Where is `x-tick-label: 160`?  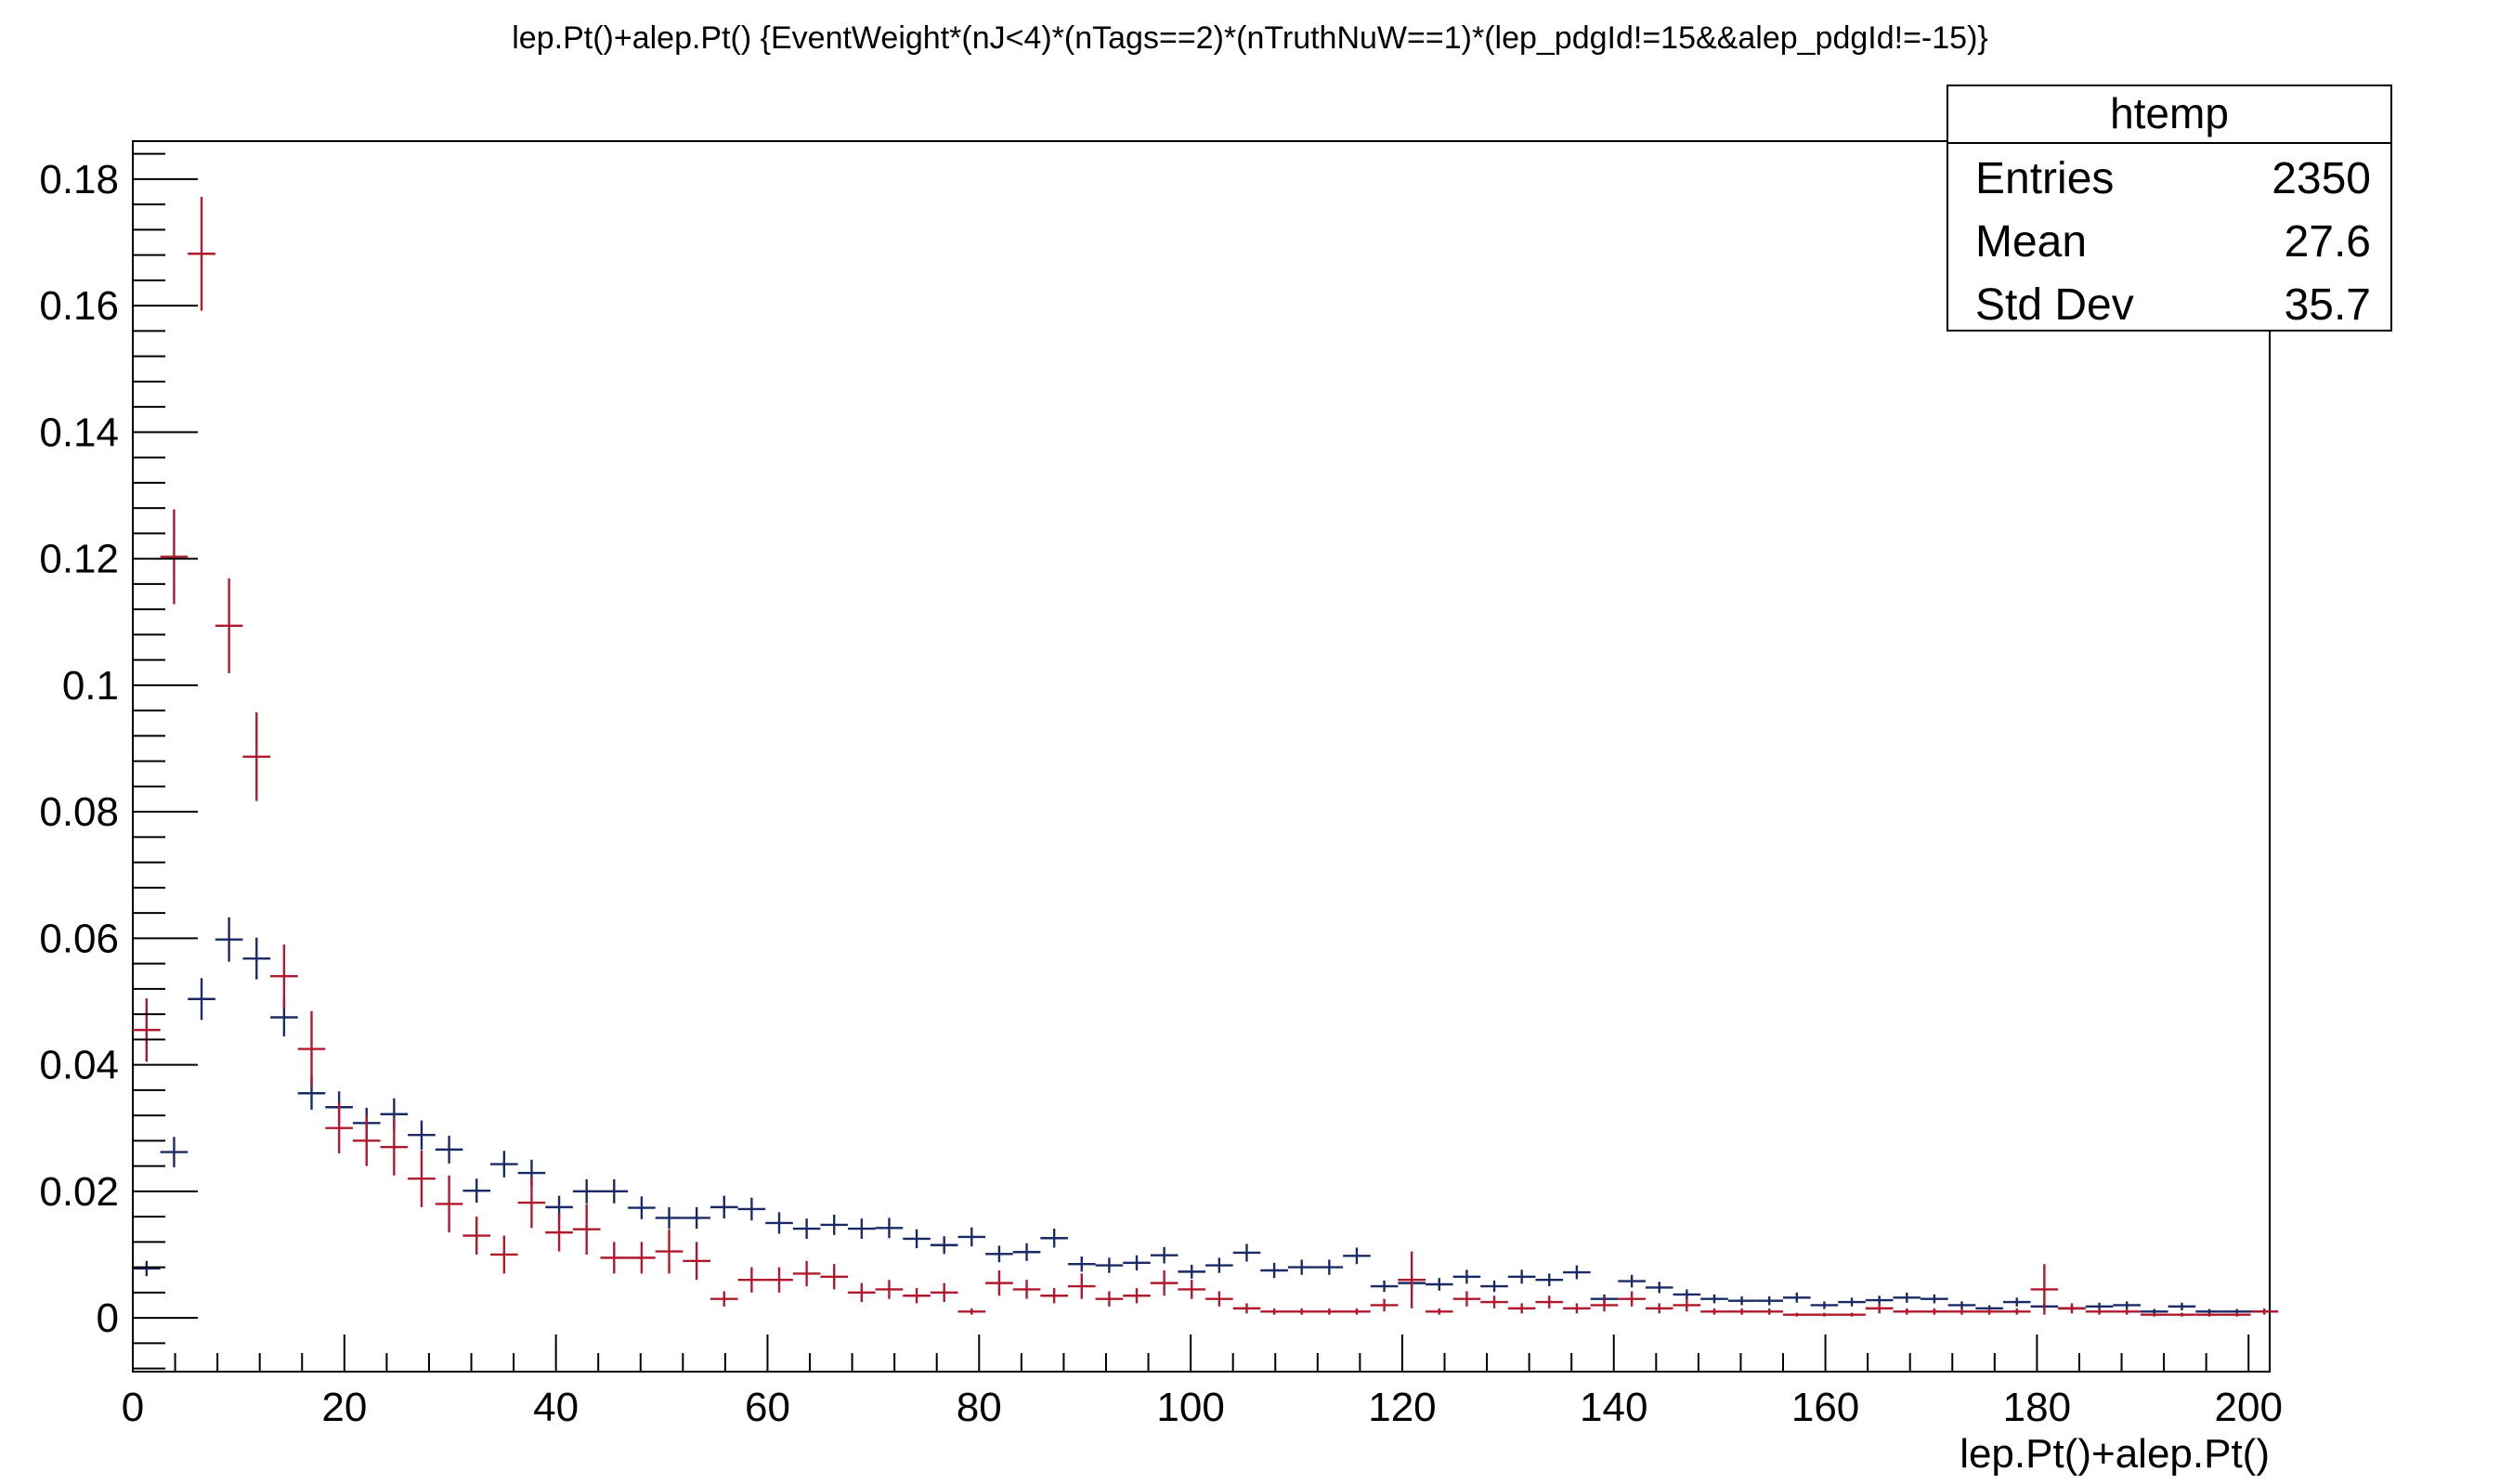
x-tick-label: 160 is located at coordinates (1825, 1408).